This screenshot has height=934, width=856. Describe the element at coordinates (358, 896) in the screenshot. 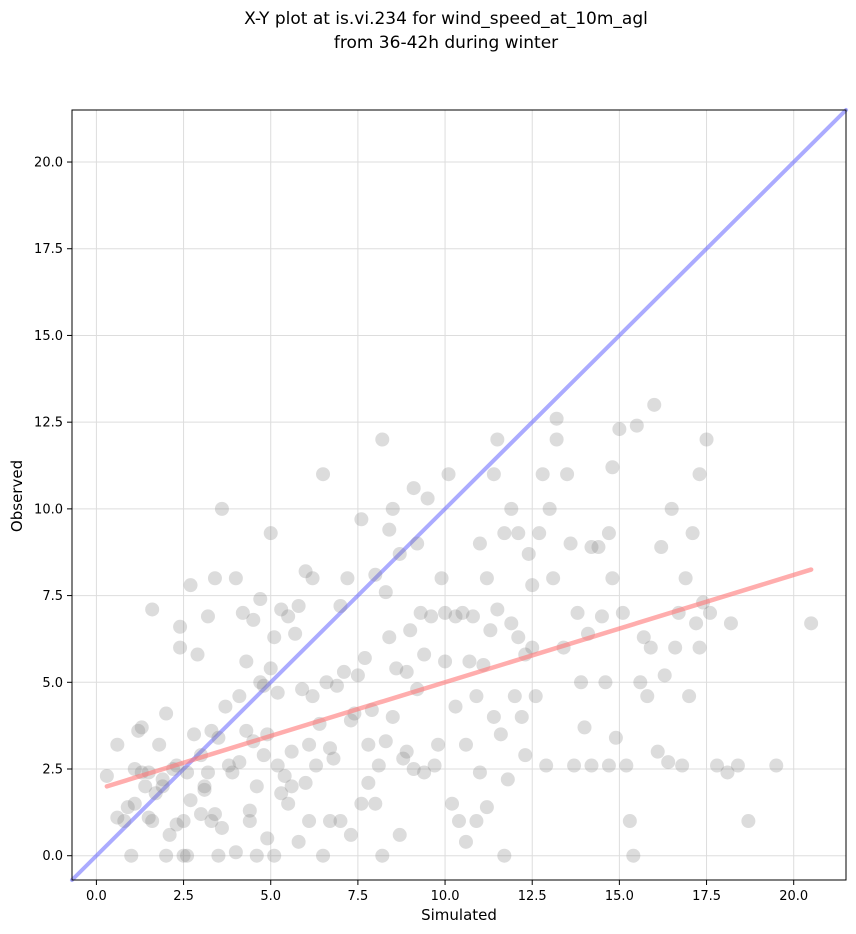

I see `x-tick-label: 7.5` at that location.